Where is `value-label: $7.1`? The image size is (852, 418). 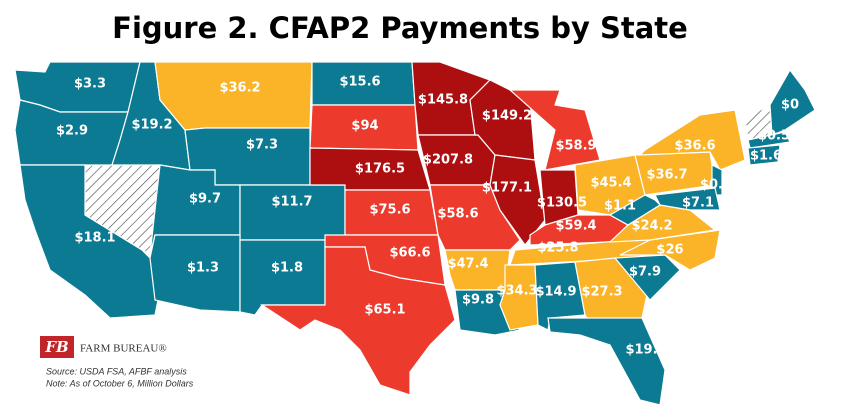 value-label: $7.1 is located at coordinates (698, 203).